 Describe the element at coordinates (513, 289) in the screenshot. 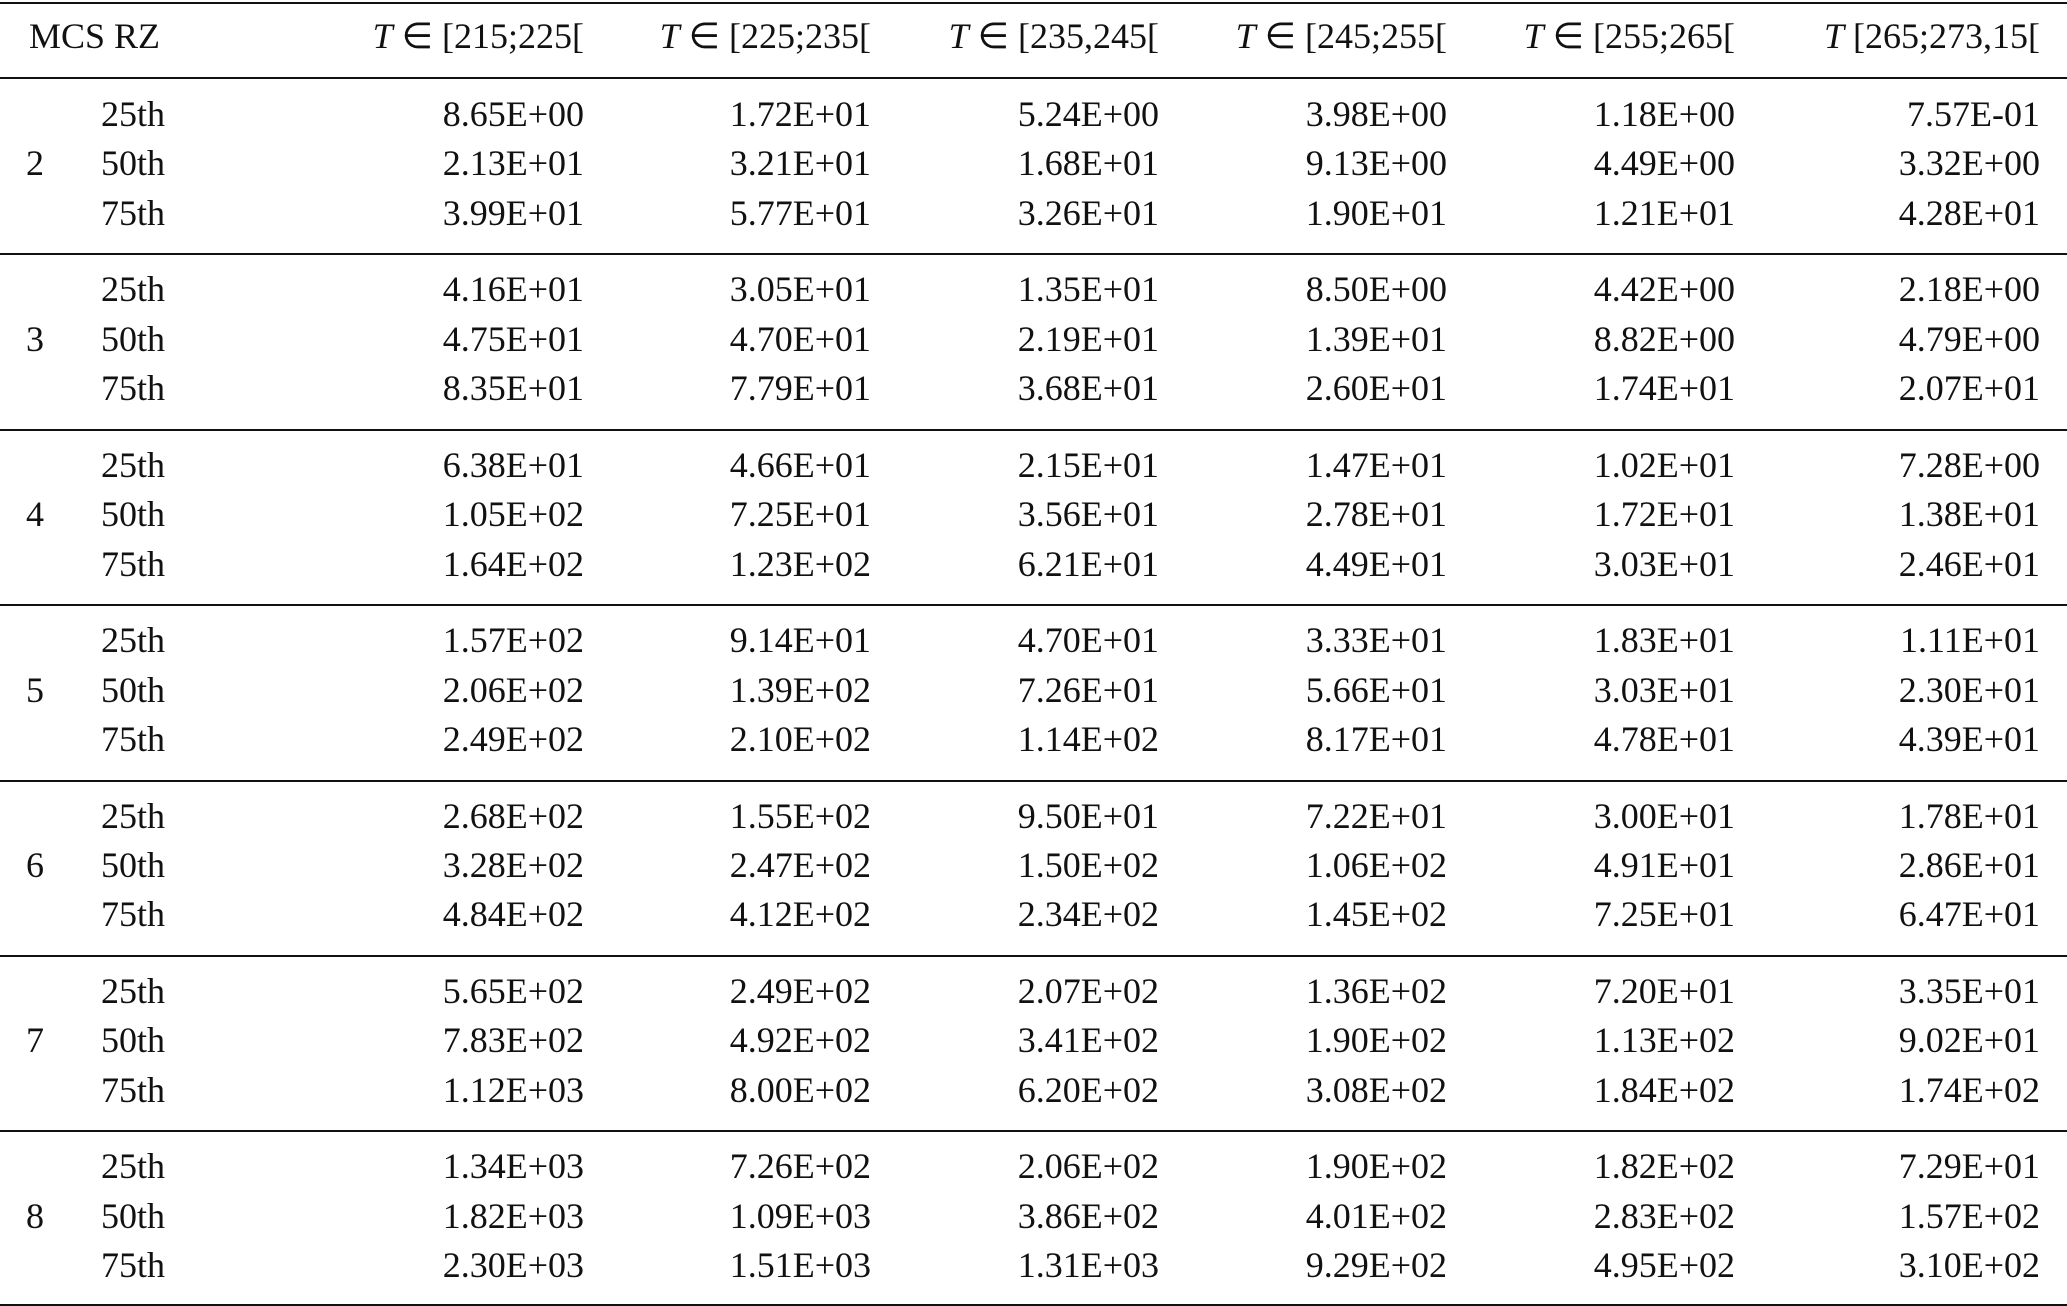

I see `value-cell: 4.16E+01` at that location.